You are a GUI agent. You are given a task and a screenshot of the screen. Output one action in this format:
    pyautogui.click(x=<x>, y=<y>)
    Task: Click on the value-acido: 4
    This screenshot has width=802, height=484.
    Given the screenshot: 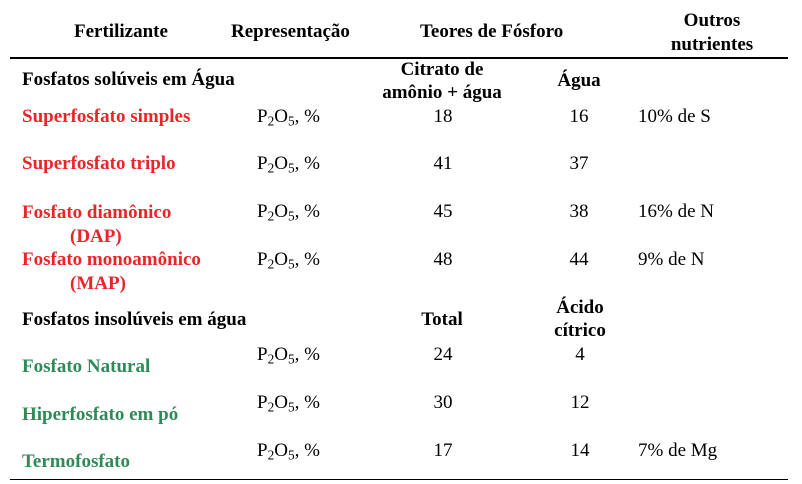 What is the action you would take?
    pyautogui.click(x=580, y=354)
    